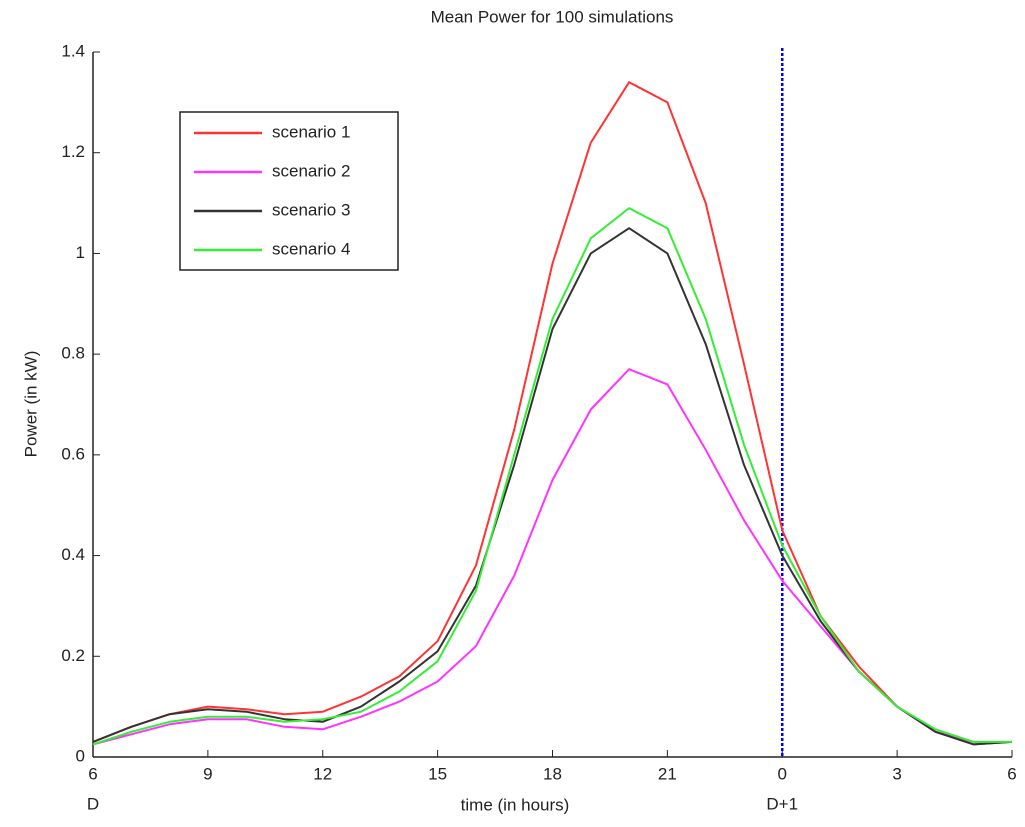  Describe the element at coordinates (515, 804) in the screenshot. I see `x-axis-label: time (in hours)` at that location.